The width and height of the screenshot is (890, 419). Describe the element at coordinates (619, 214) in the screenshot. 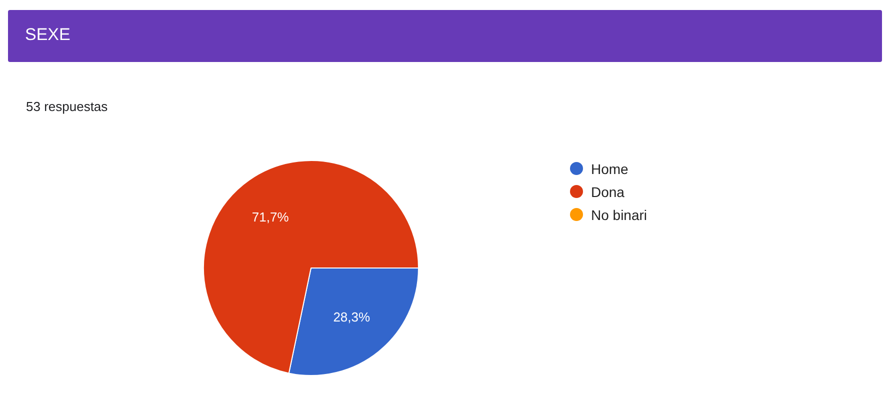

I see `legend-label: No binari` at that location.